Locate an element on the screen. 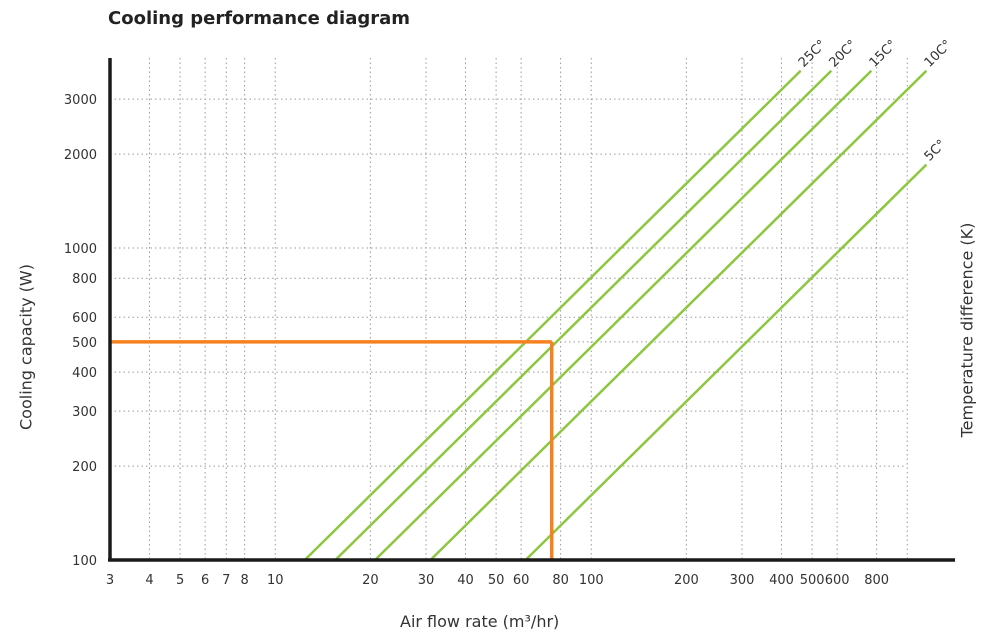  chart-title: Cooling performance diagram is located at coordinates (259, 18).